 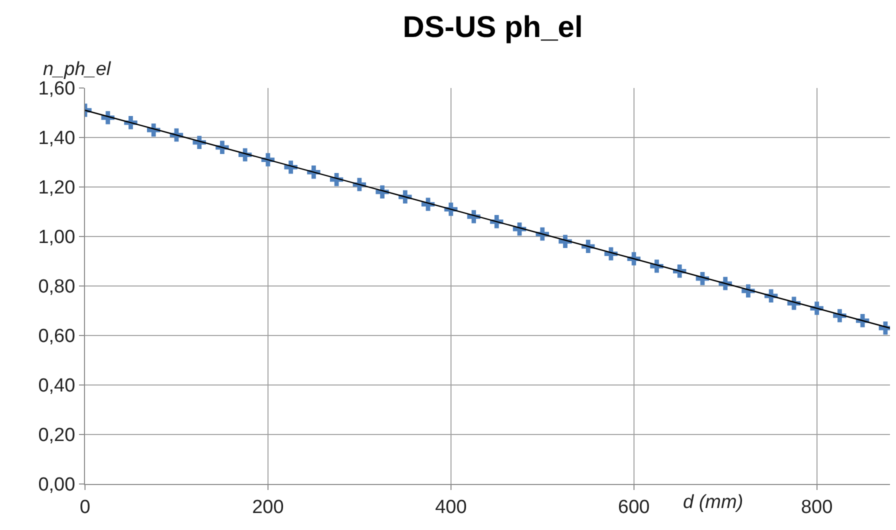 What do you see at coordinates (57, 237) in the screenshot?
I see `y-tick-label: 1,00` at bounding box center [57, 237].